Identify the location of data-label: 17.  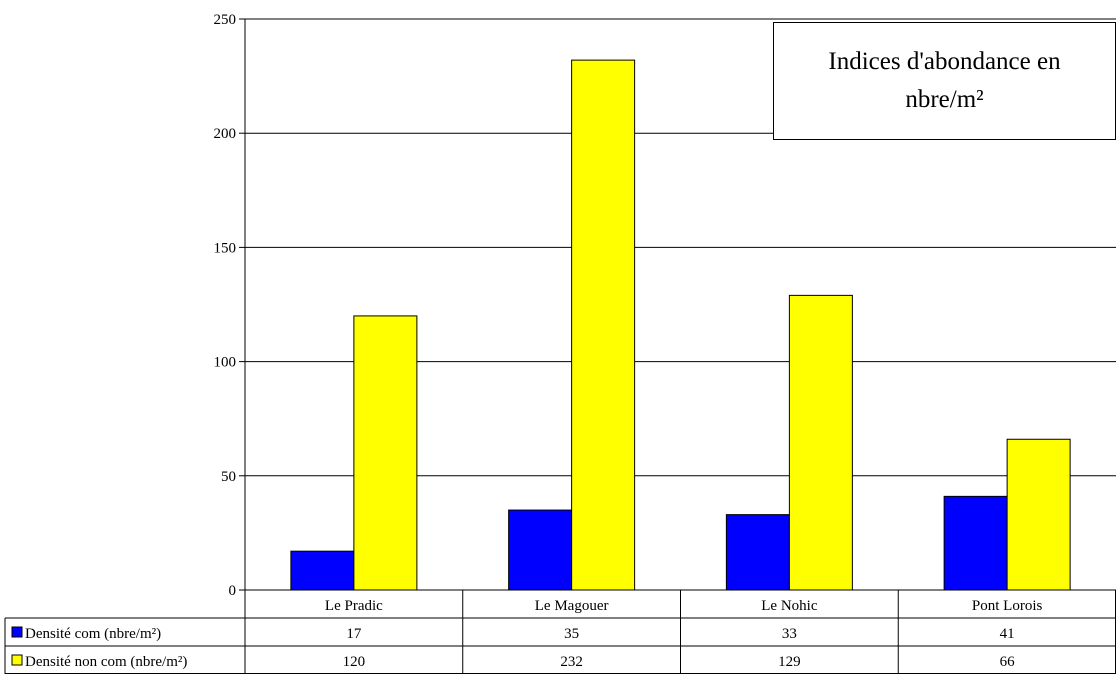
(354, 634).